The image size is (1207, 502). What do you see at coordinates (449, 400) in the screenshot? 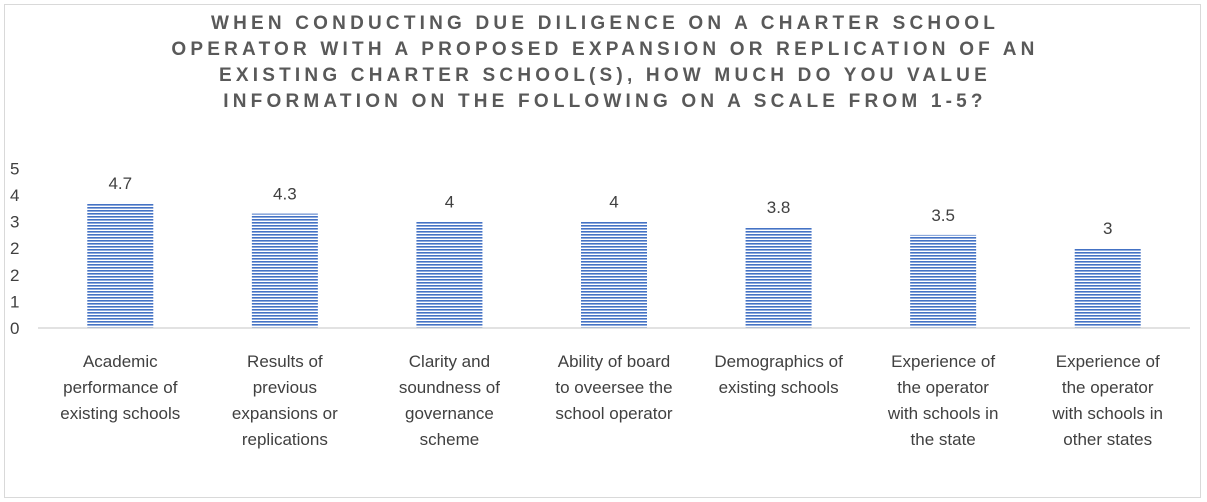
I see `category-label: Clarity and soundness of governance scheme` at bounding box center [449, 400].